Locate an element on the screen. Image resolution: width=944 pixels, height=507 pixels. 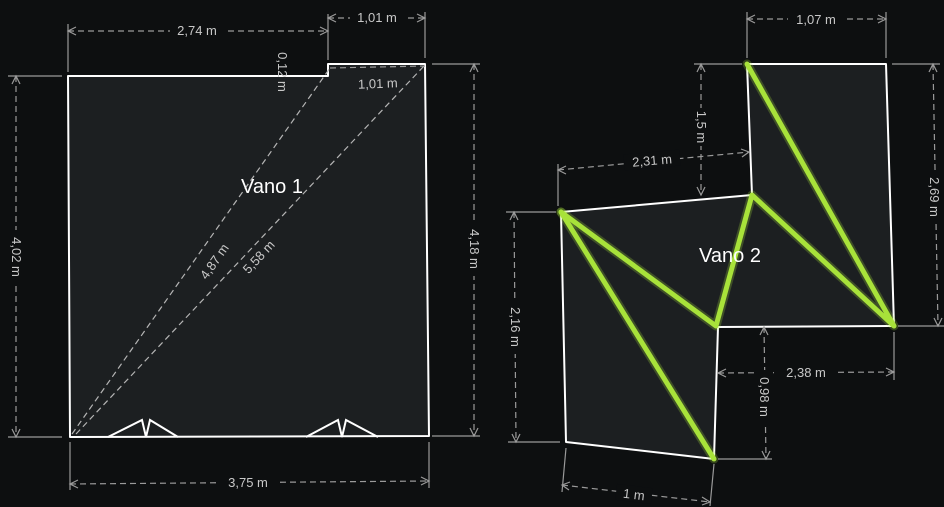
dim-v2-notch-width: 2,31 m is located at coordinates (653, 177).